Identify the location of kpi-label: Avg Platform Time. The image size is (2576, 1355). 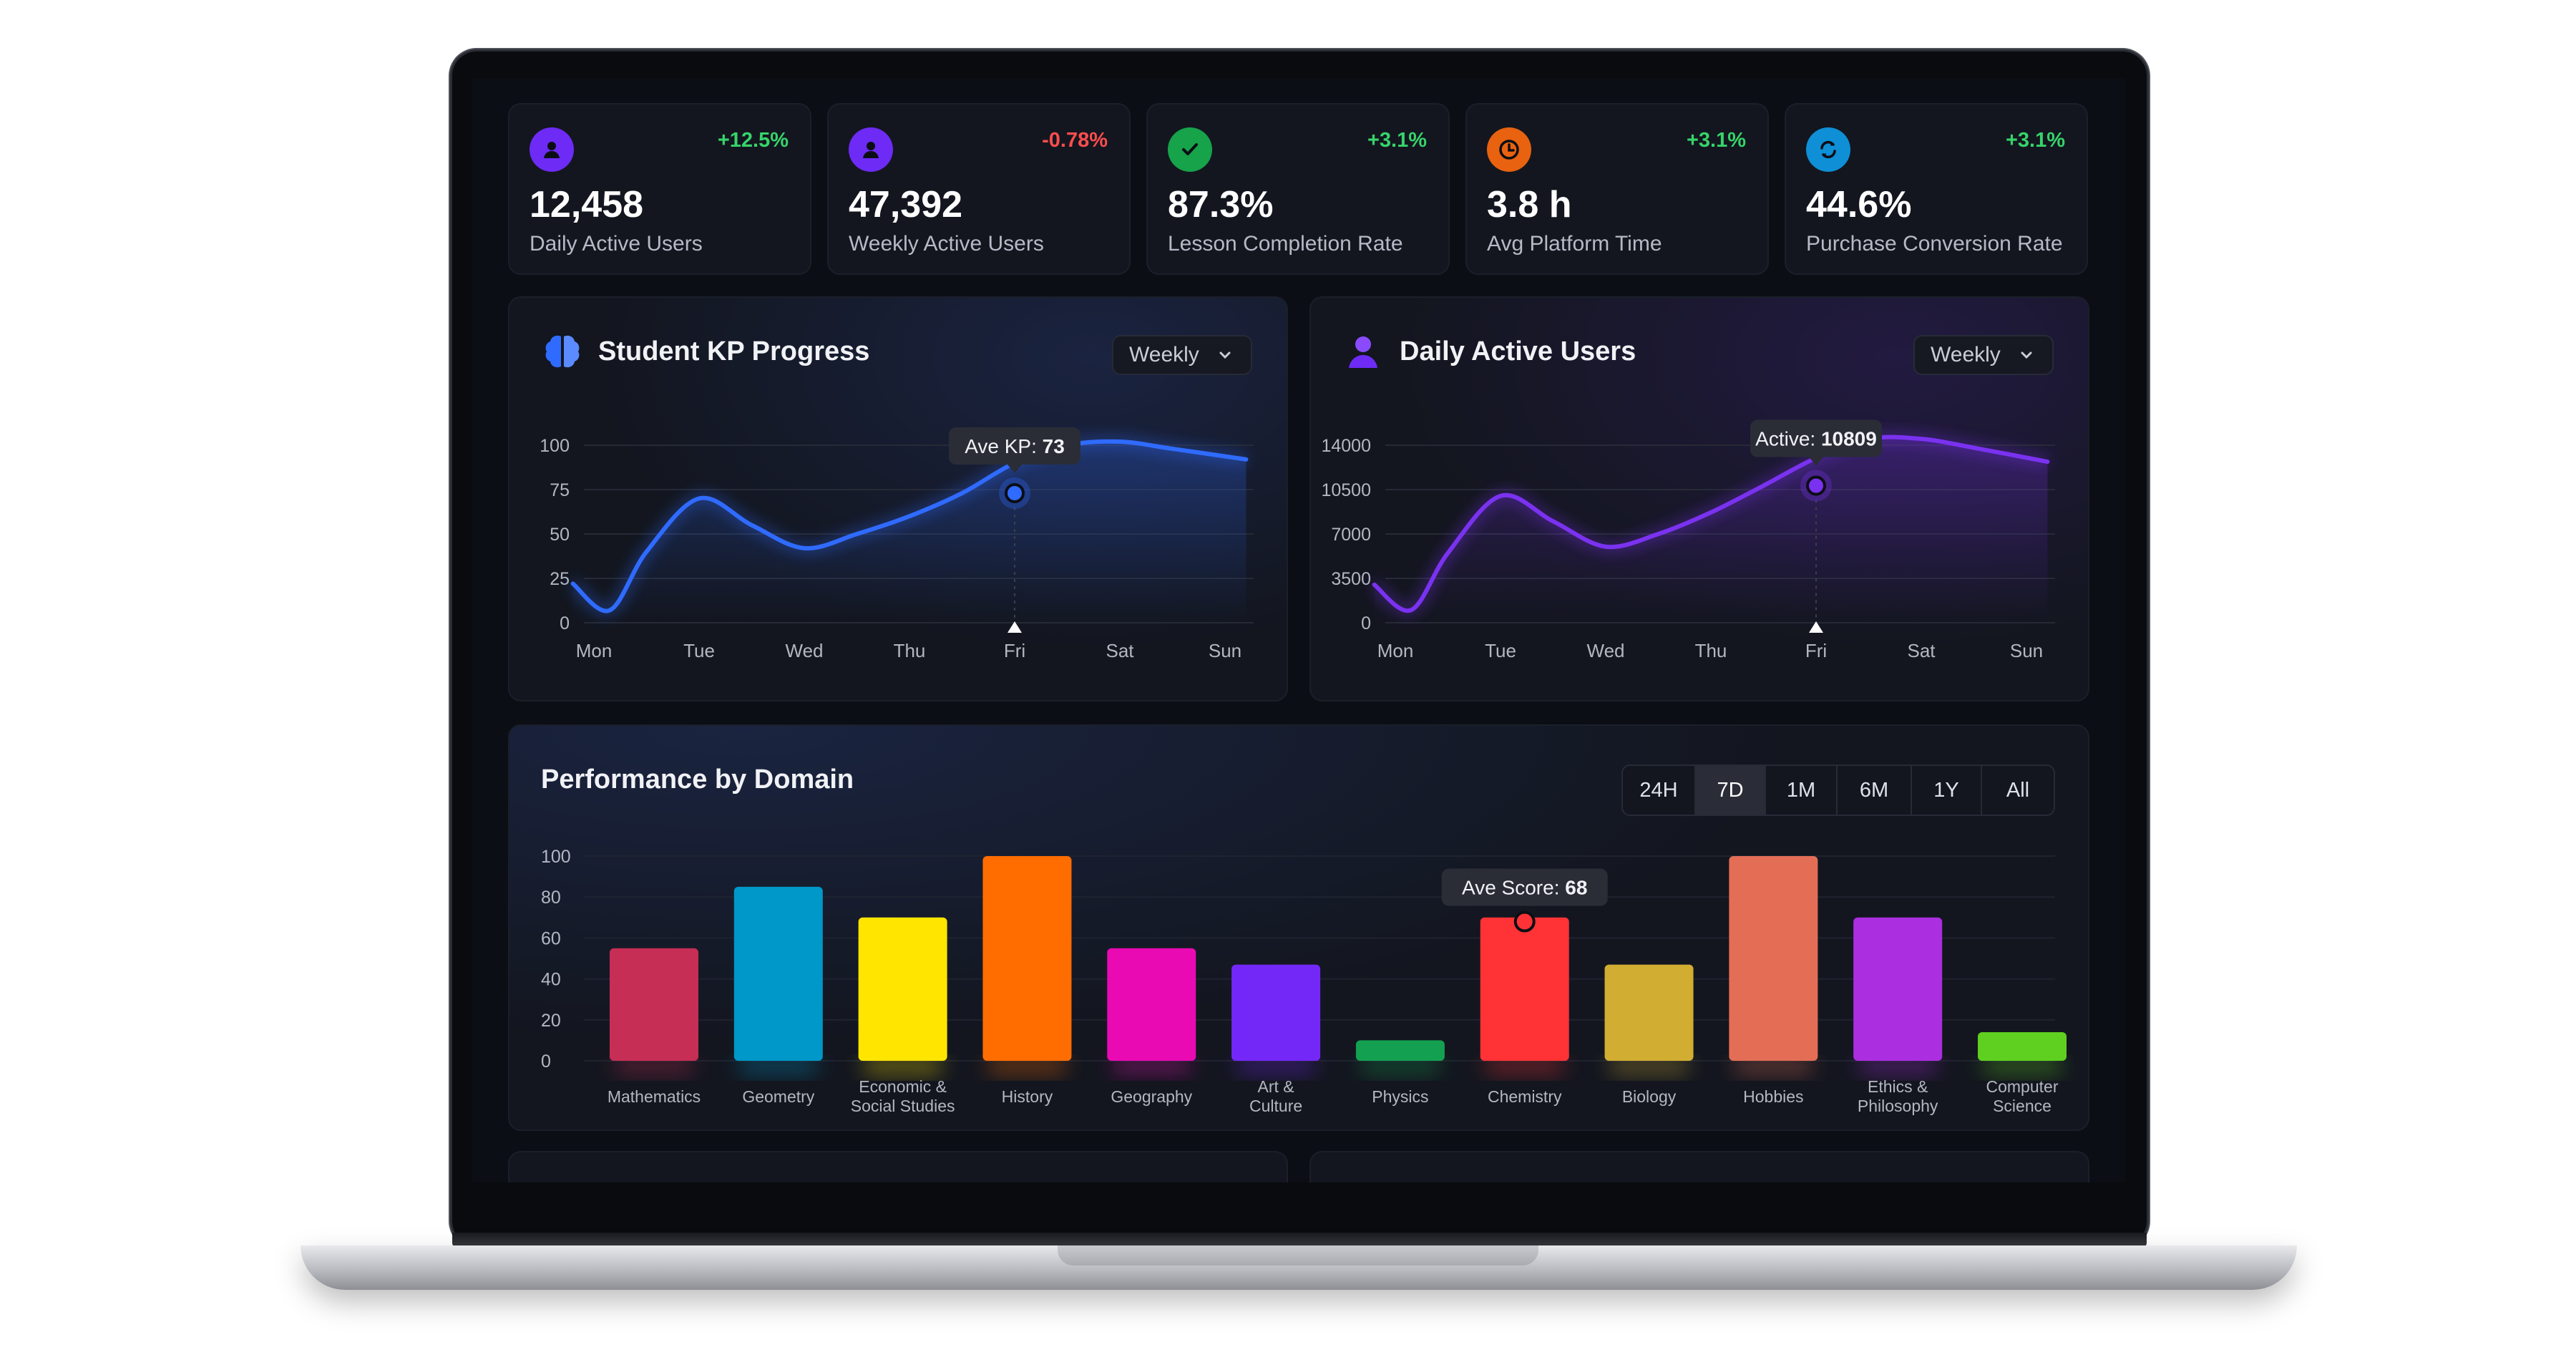
(1574, 244).